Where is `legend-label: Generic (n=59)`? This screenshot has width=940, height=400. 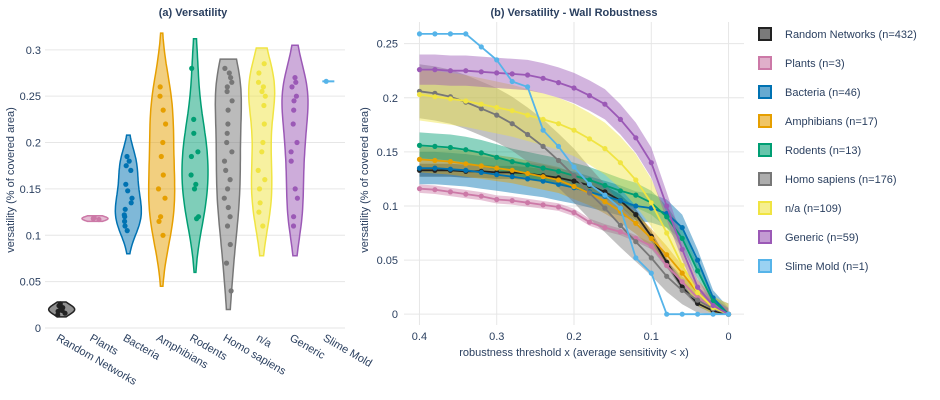
legend-label: Generic (n=59) is located at coordinates (822, 238).